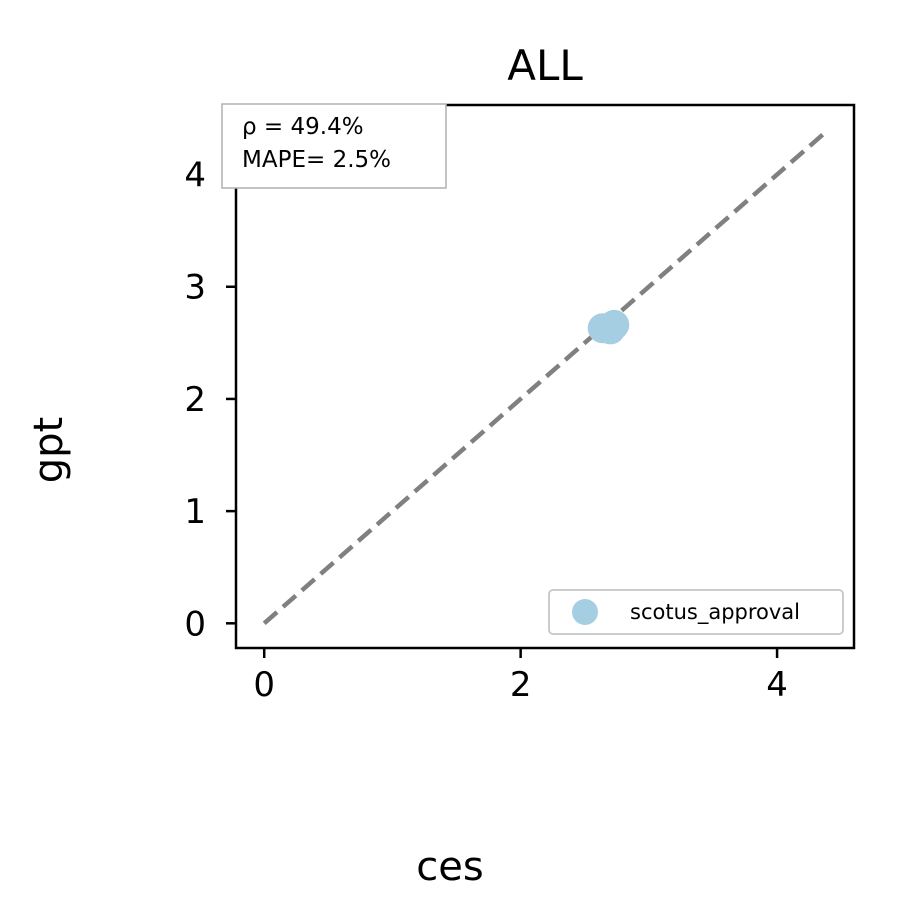  What do you see at coordinates (585, 612) in the screenshot?
I see `legend-marker` at bounding box center [585, 612].